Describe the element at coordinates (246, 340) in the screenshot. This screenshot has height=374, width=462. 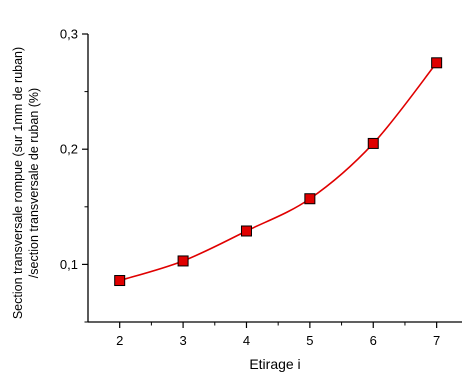
I see `x-tick-label-2: 4` at that location.